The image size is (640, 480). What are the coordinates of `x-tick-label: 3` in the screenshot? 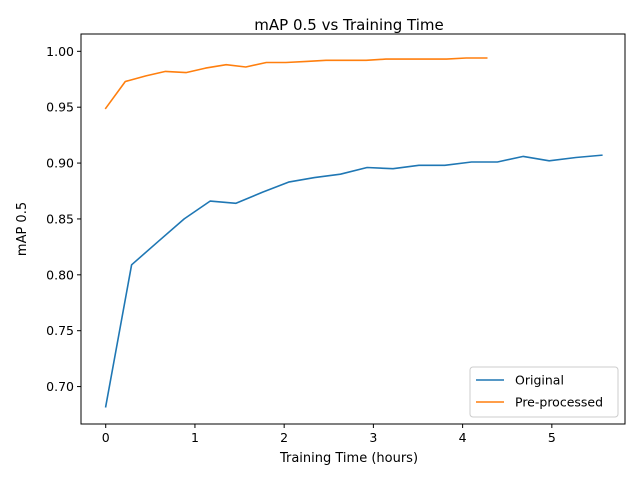 It's located at (373, 437).